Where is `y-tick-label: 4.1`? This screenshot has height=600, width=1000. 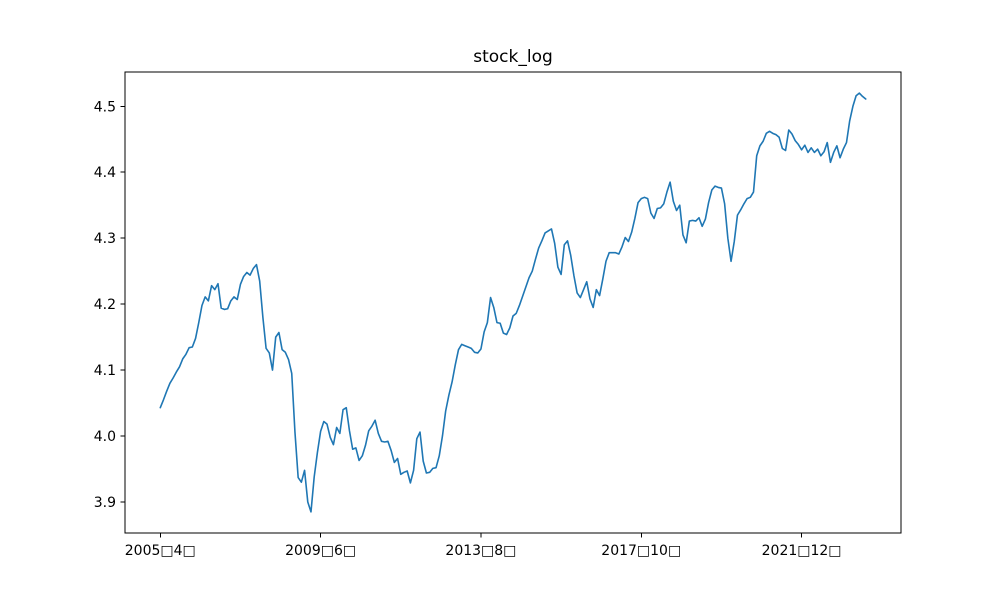 y-tick-label: 4.1 is located at coordinates (105, 371).